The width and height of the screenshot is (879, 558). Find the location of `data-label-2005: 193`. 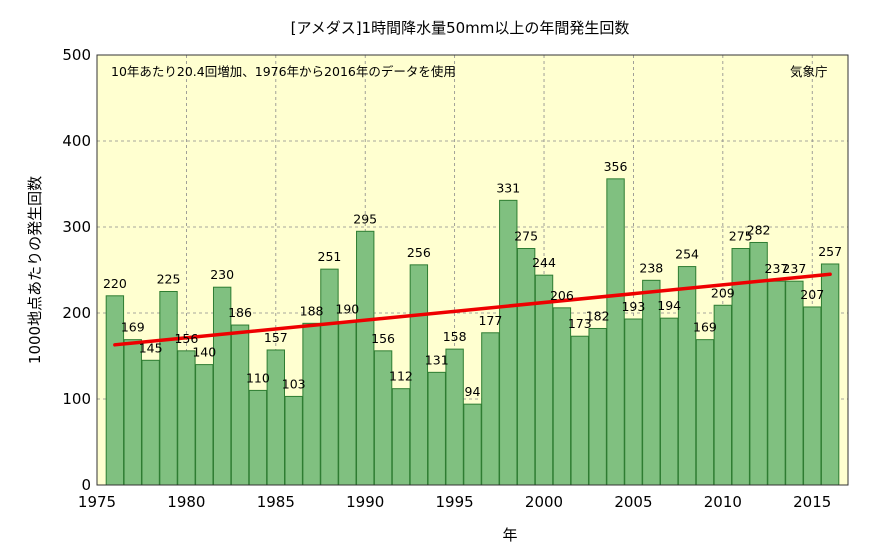

data-label-2005: 193 is located at coordinates (633, 306).